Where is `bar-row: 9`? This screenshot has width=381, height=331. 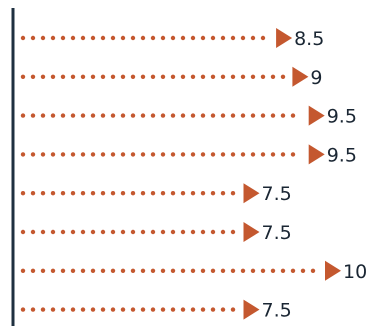
bar-row: 9 is located at coordinates (171, 77).